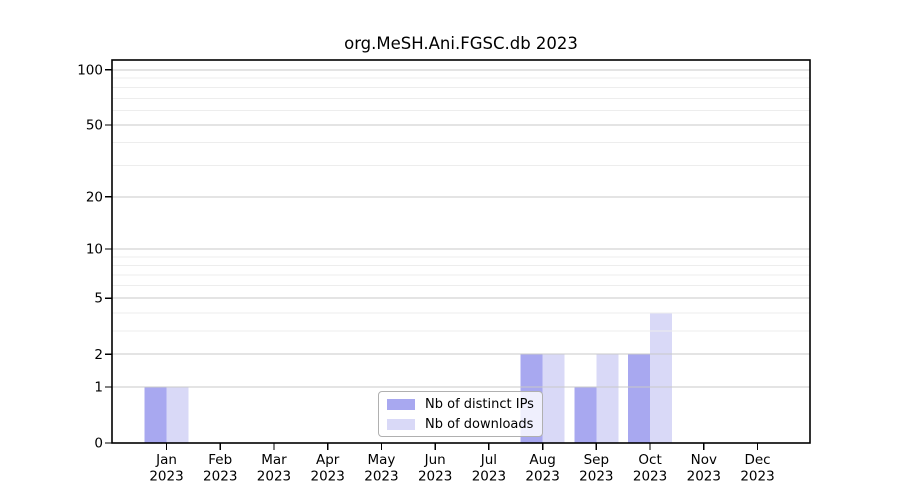 This screenshot has width=900, height=500. What do you see at coordinates (98, 388) in the screenshot?
I see `y-axis-tick-label: 1` at bounding box center [98, 388].